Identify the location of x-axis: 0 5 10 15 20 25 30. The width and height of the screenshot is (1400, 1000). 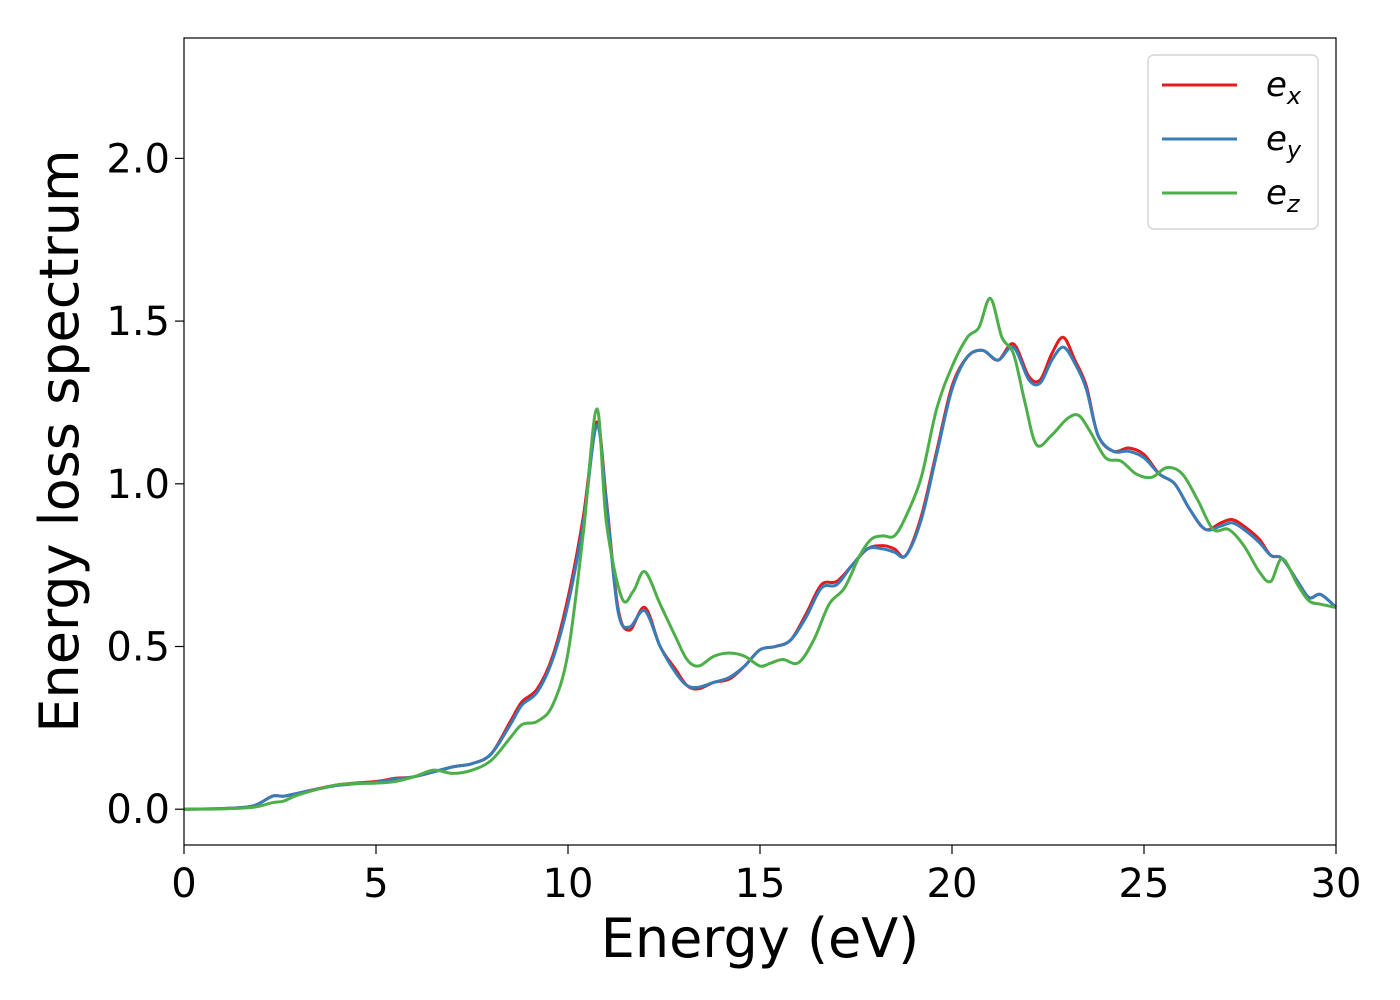
(766, 876).